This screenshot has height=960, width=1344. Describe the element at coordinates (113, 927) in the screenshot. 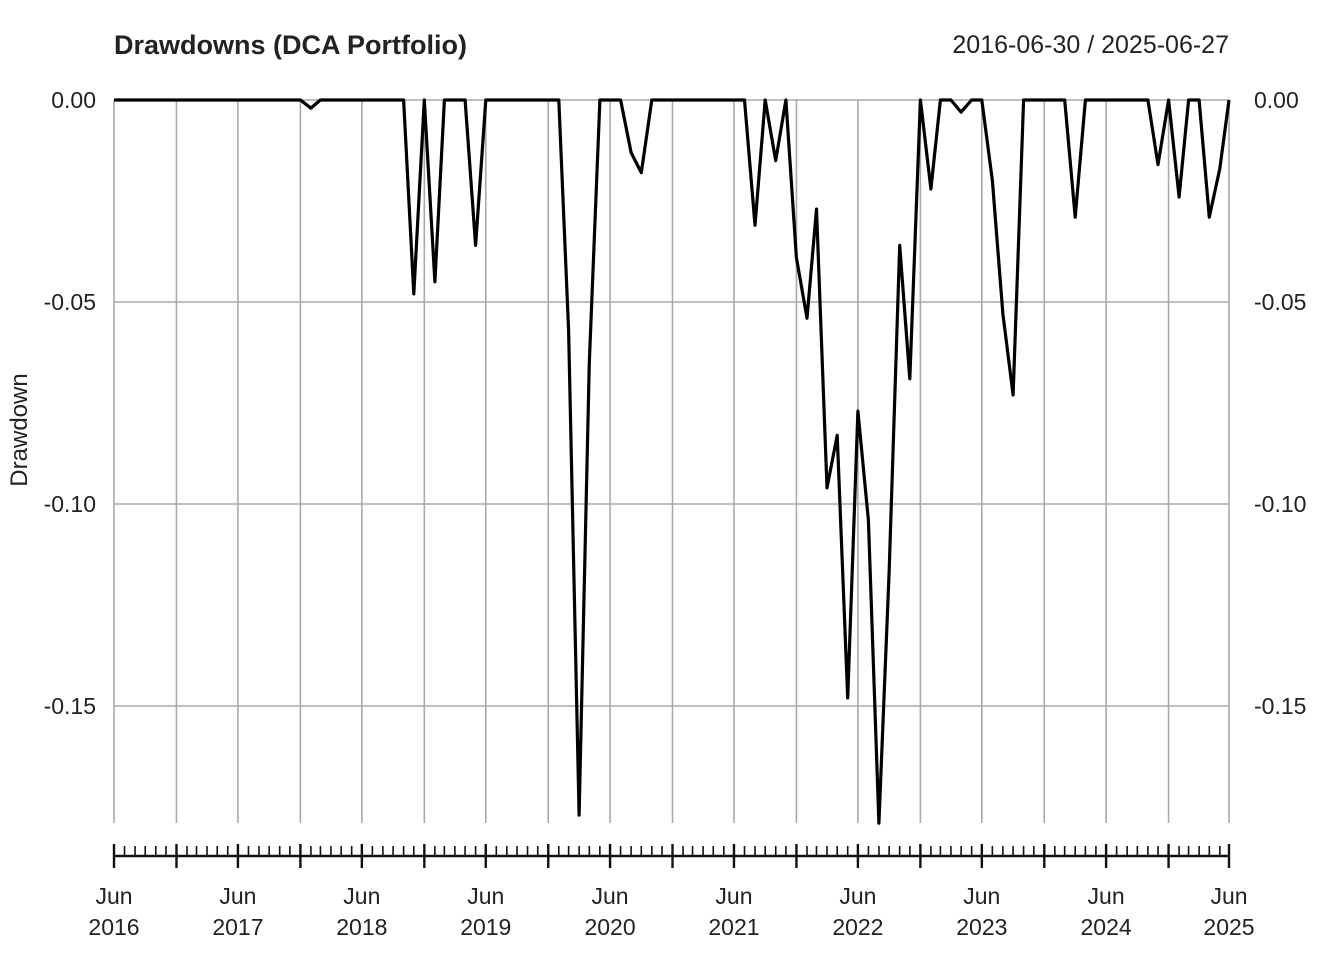

I see `x-tick-label-year: 2016` at that location.